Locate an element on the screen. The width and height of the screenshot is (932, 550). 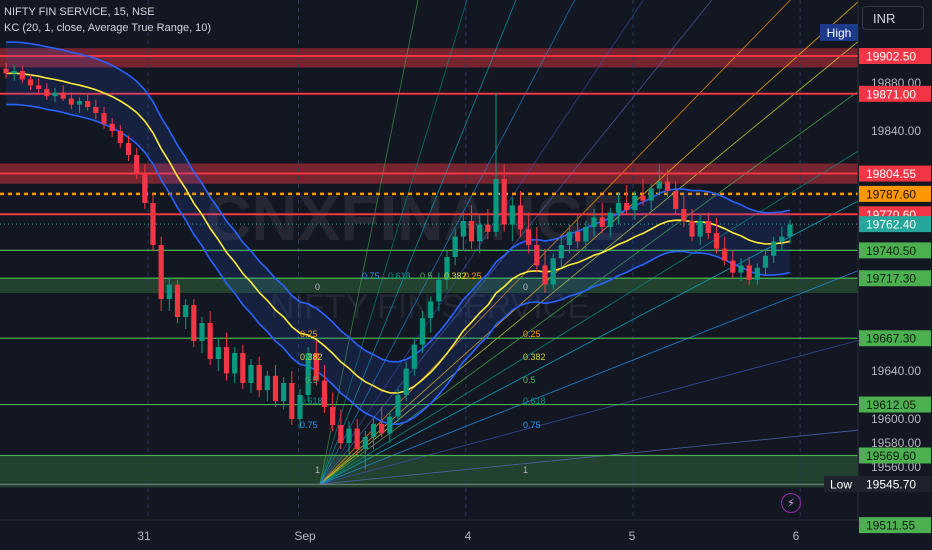
price-tag-5-bg is located at coordinates (895, 224).